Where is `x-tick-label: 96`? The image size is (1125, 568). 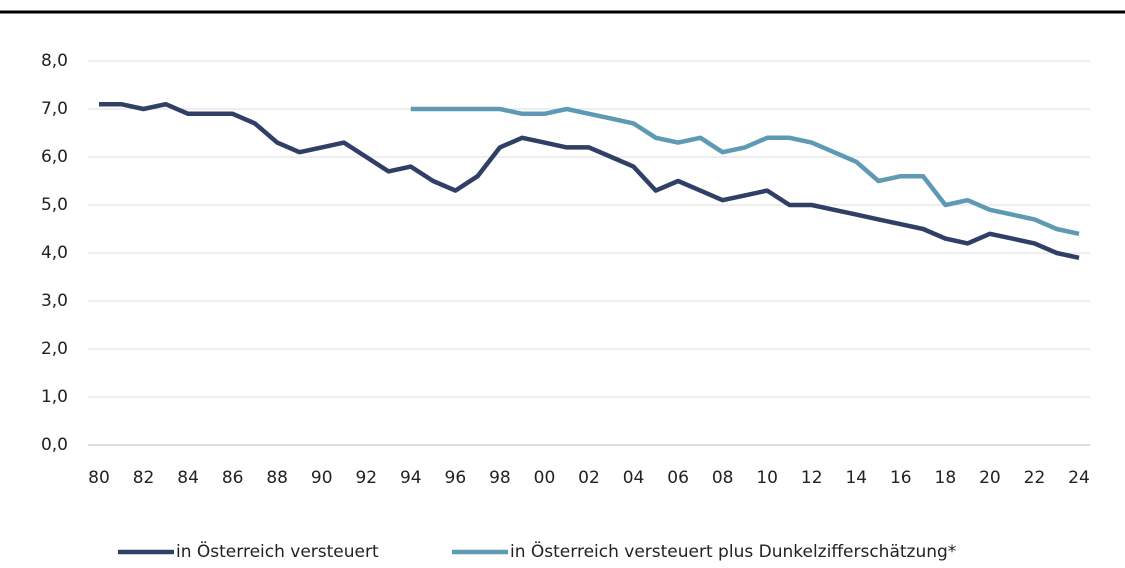
x-tick-label: 96 is located at coordinates (456, 478).